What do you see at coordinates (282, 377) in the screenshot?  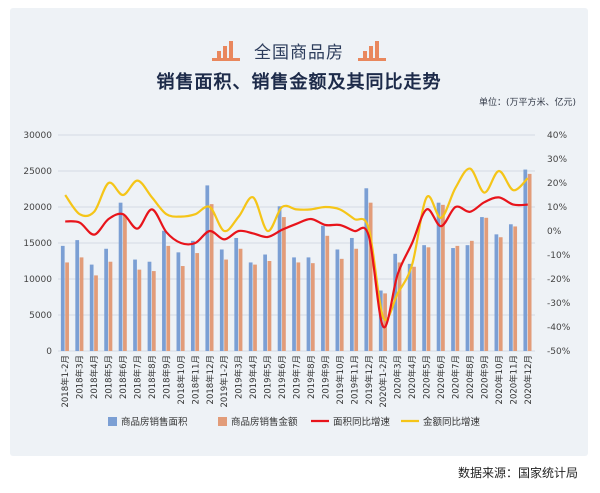 I see `x-tick-label: 2019年6月` at bounding box center [282, 377].